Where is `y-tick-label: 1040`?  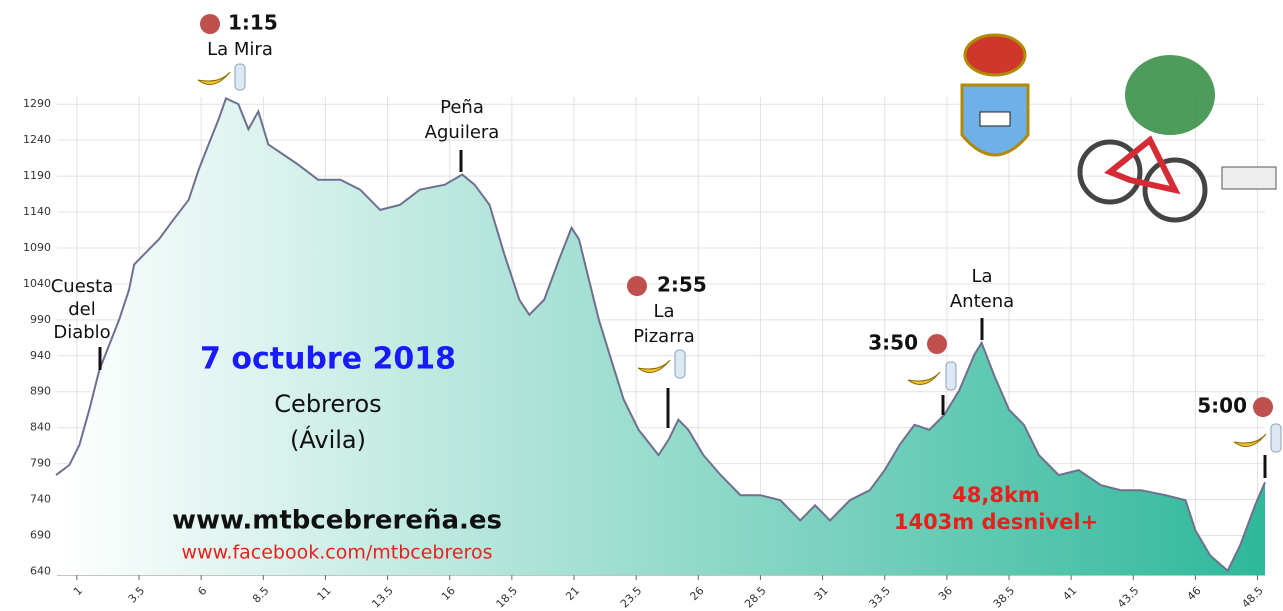 y-tick-label: 1040 is located at coordinates (37, 283).